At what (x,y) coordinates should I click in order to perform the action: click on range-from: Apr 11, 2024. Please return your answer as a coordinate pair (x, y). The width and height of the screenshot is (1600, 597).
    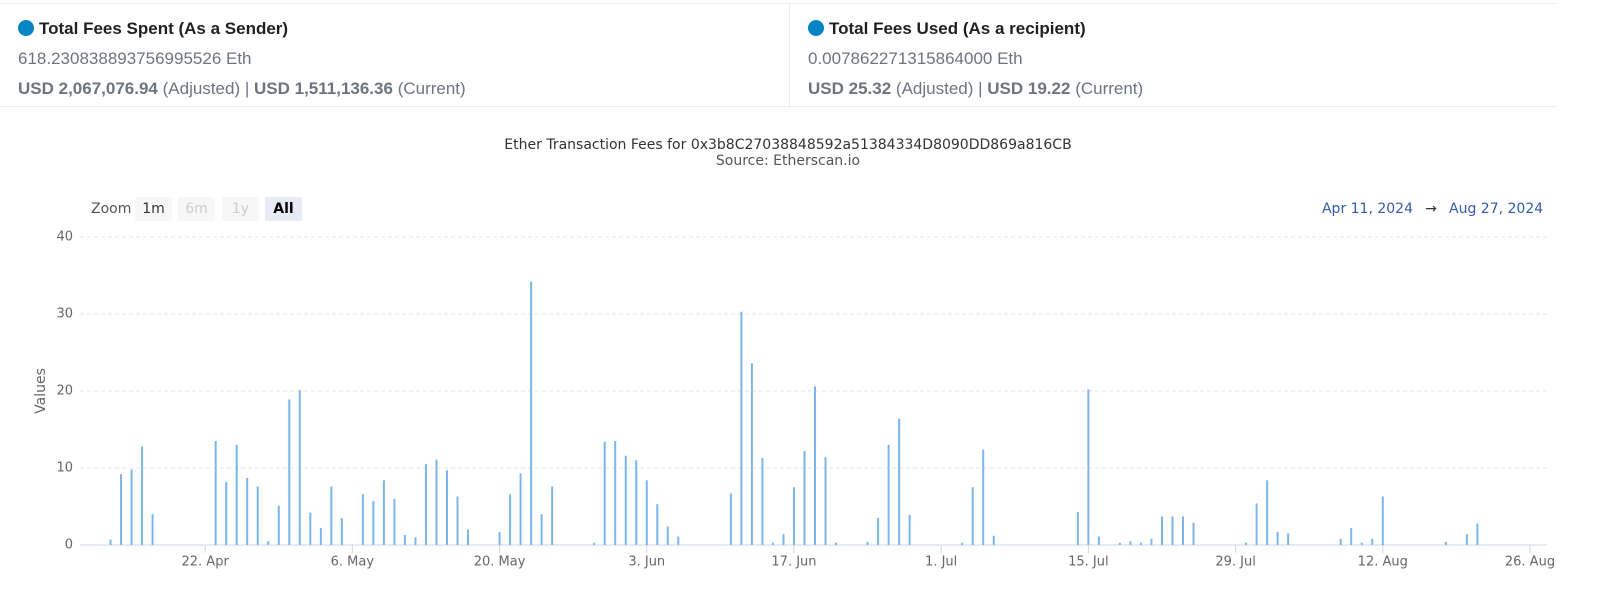
    Looking at the image, I should click on (1367, 209).